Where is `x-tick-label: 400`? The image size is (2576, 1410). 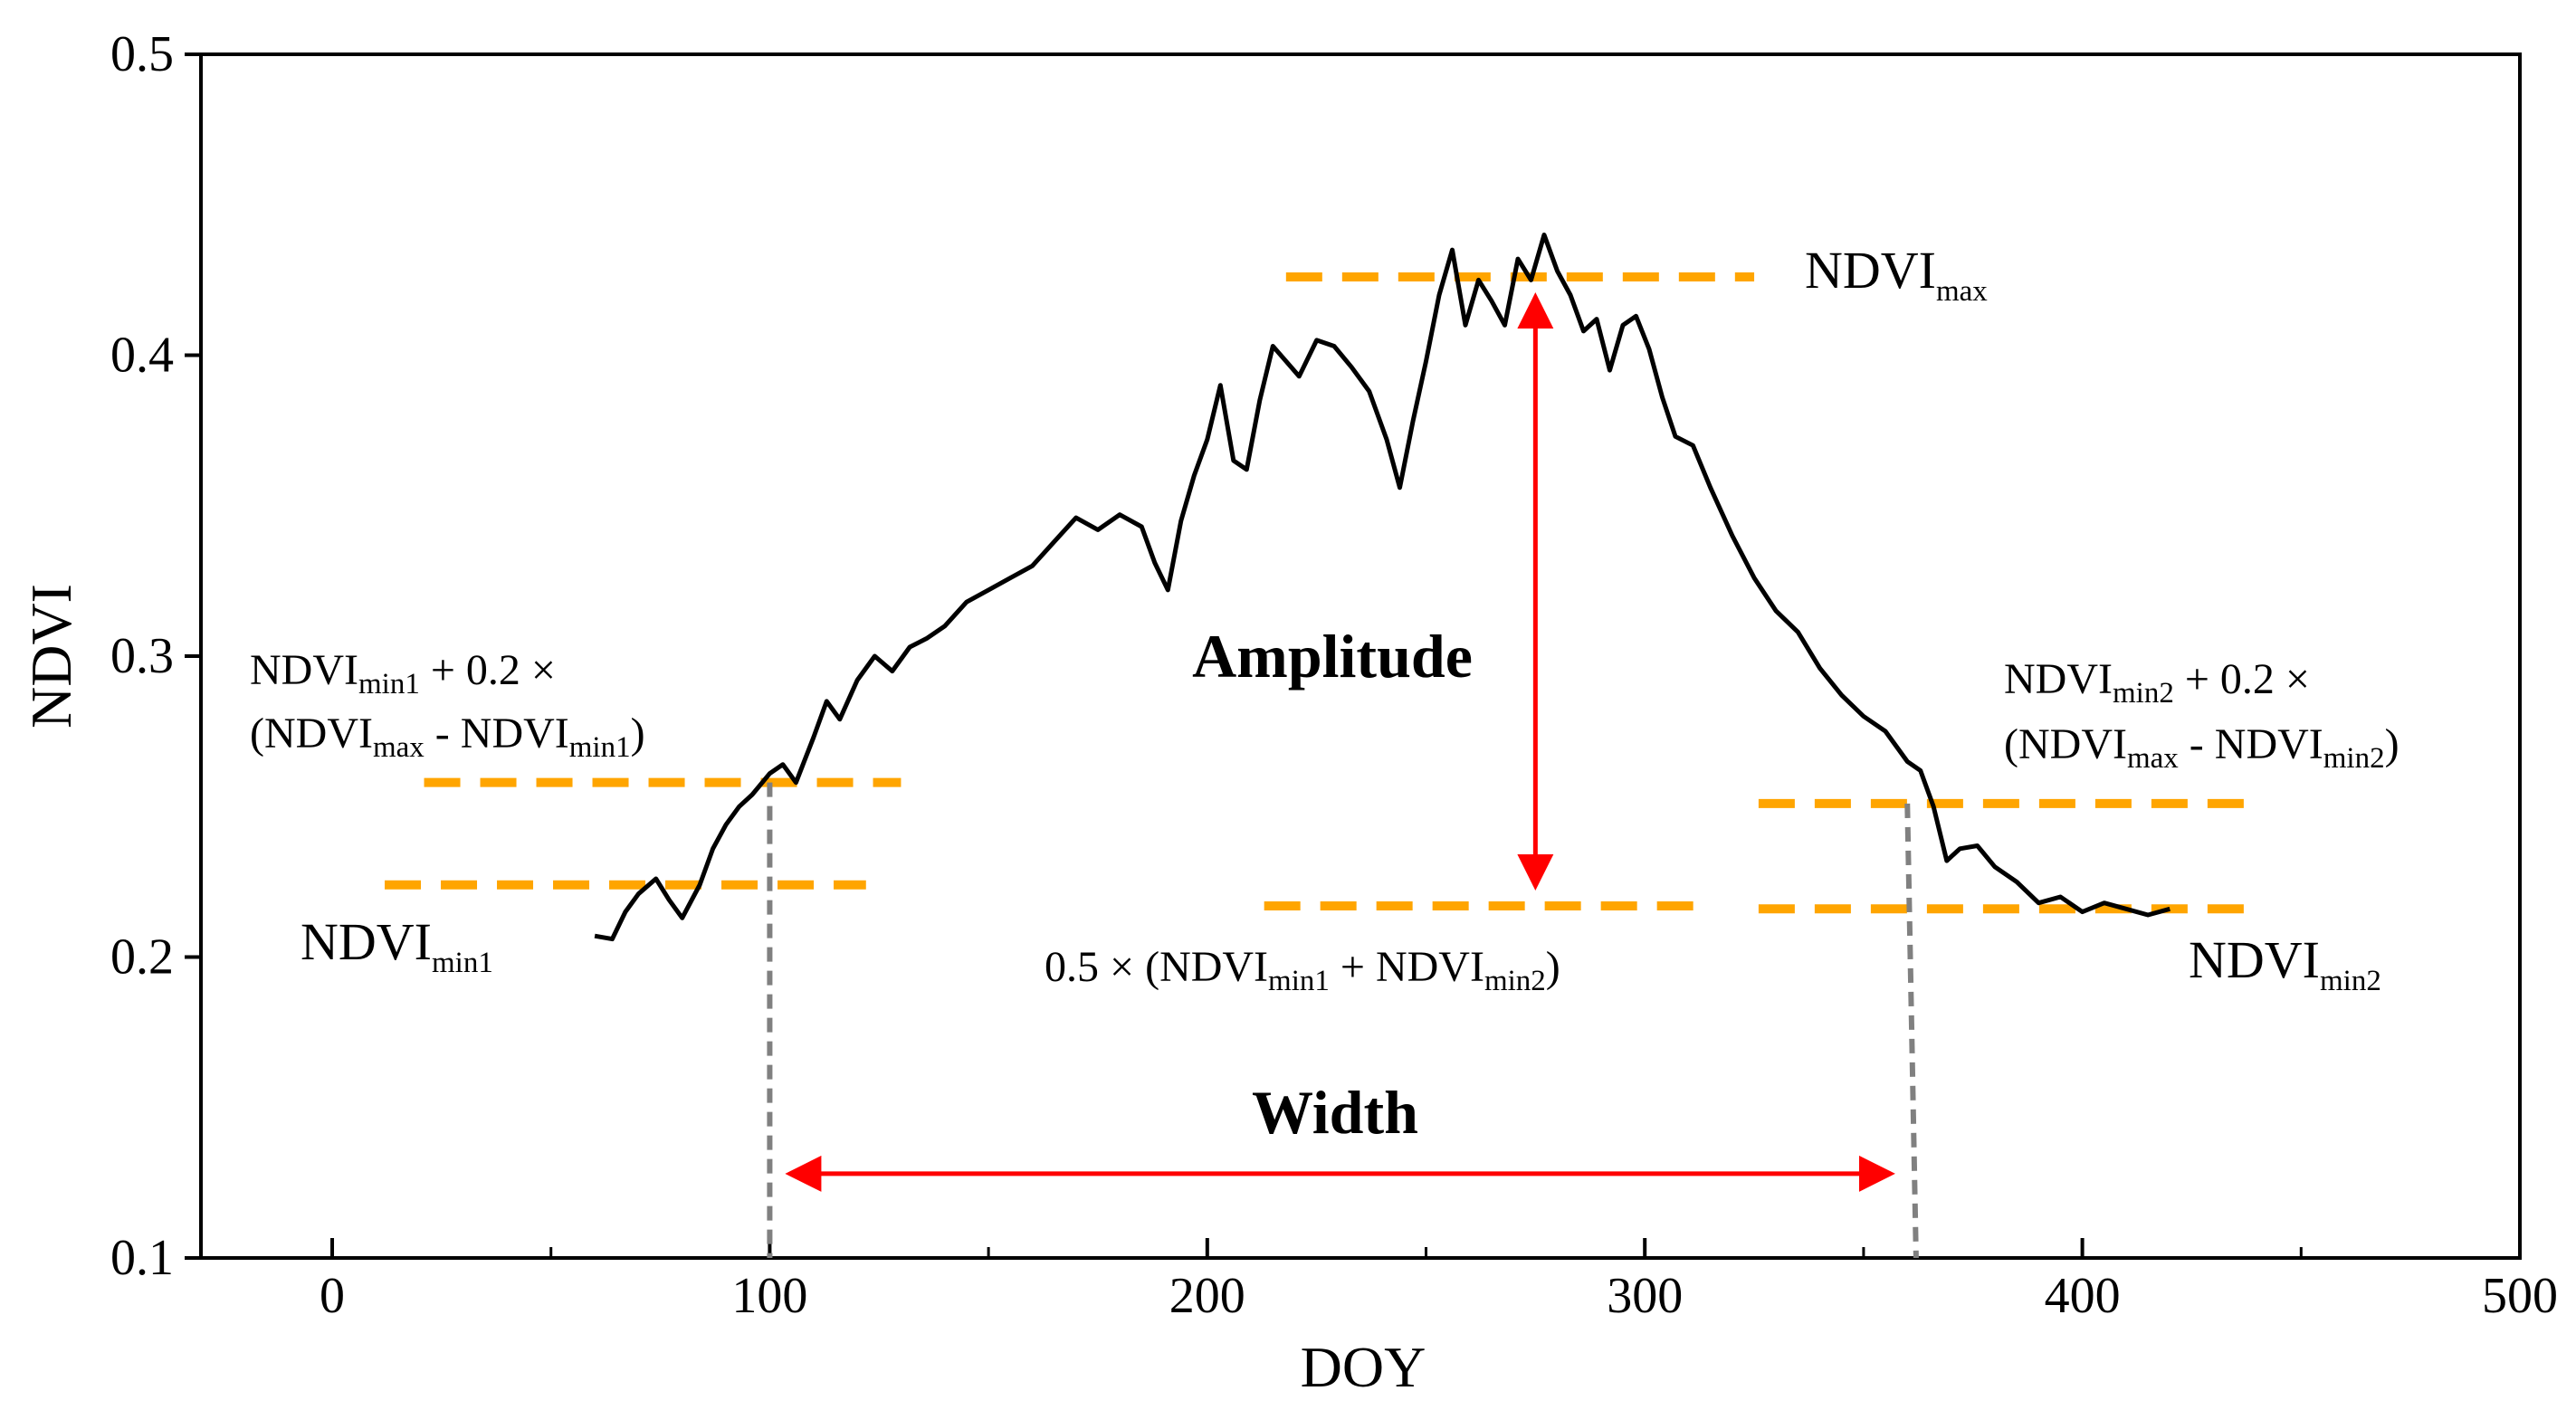
x-tick-label: 400 is located at coordinates (2083, 1296).